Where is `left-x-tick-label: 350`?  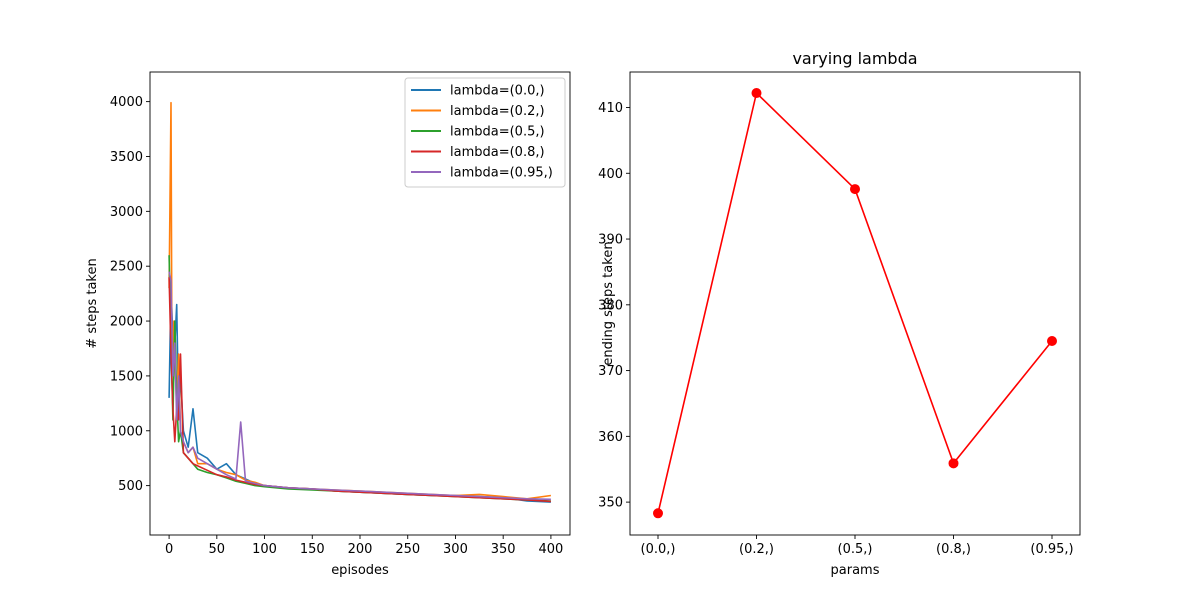 left-x-tick-label: 350 is located at coordinates (503, 549).